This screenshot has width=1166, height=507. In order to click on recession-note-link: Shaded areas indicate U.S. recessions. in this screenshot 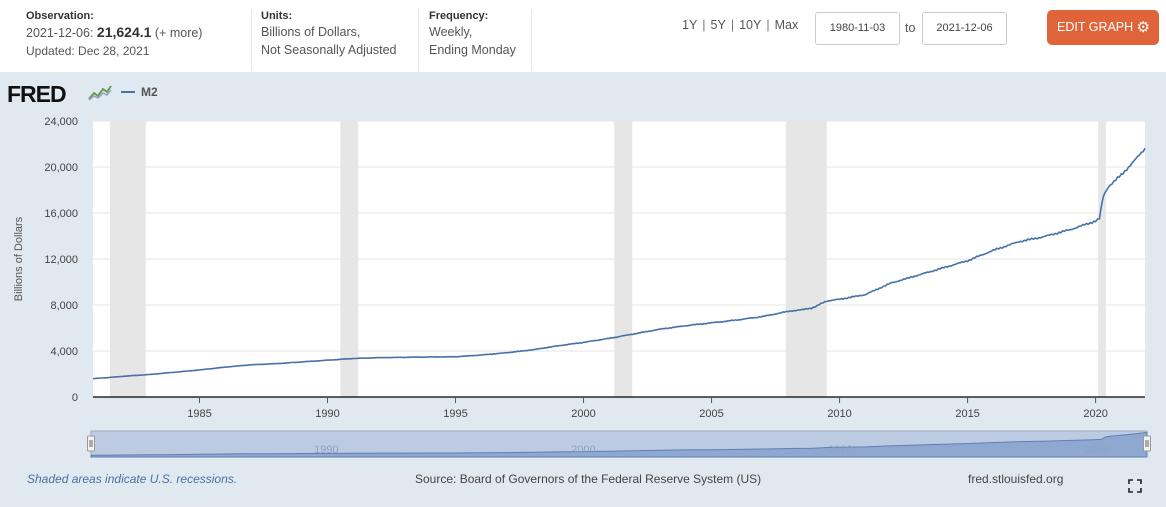, I will do `click(132, 479)`.